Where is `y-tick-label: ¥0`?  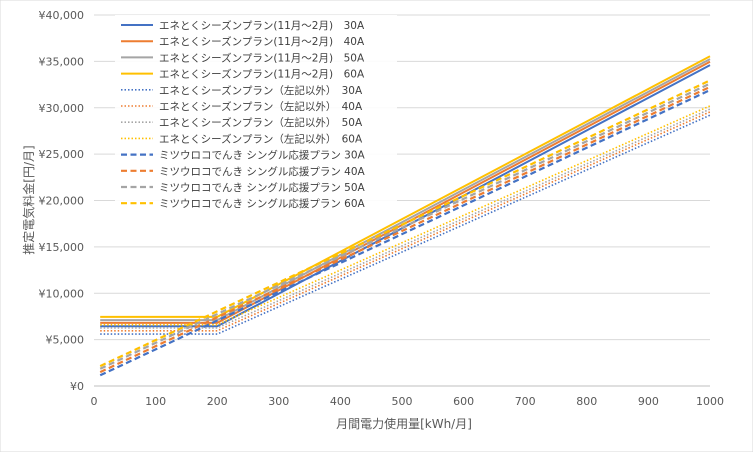
y-tick-label: ¥0 is located at coordinates (77, 386).